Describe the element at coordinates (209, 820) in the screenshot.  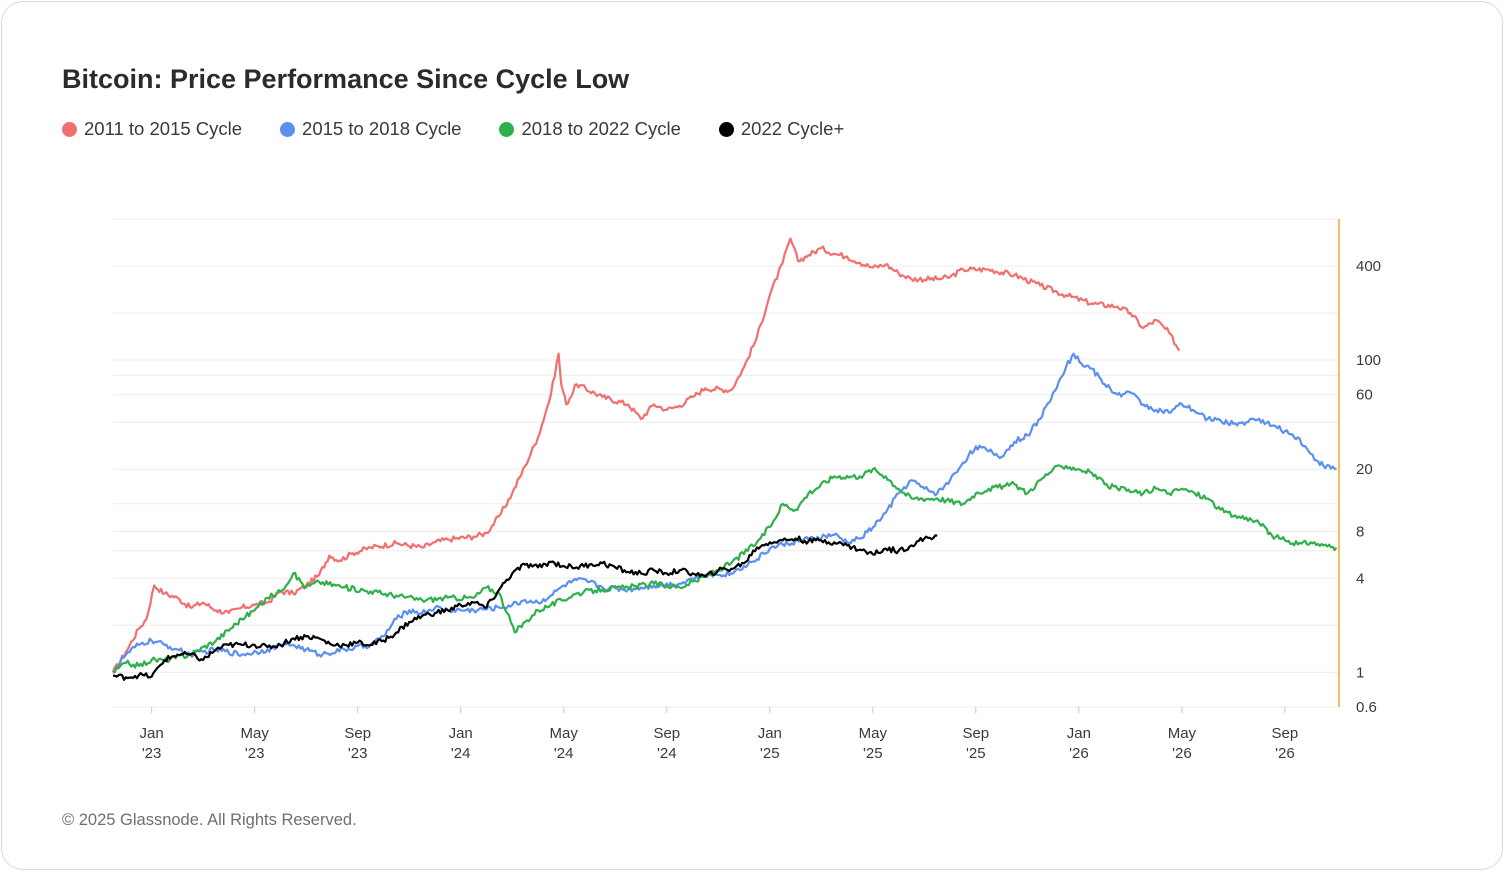
I see `copyright-text: © 2025 Glassnode. All Rights Reserved.` at that location.